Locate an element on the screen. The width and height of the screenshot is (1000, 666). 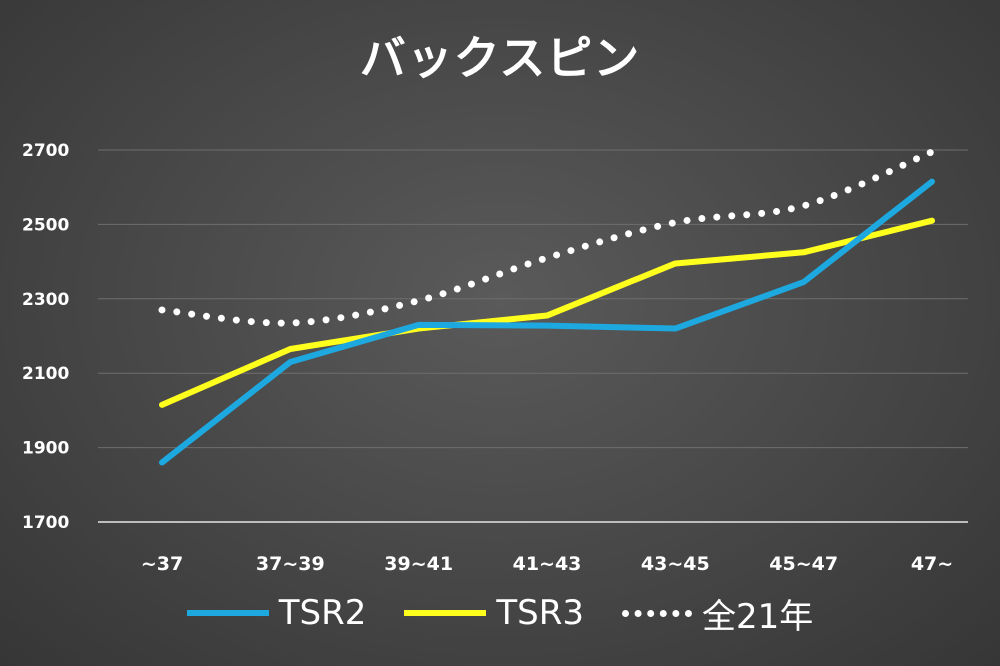
y-tick-label: 2500 is located at coordinates (45, 225).